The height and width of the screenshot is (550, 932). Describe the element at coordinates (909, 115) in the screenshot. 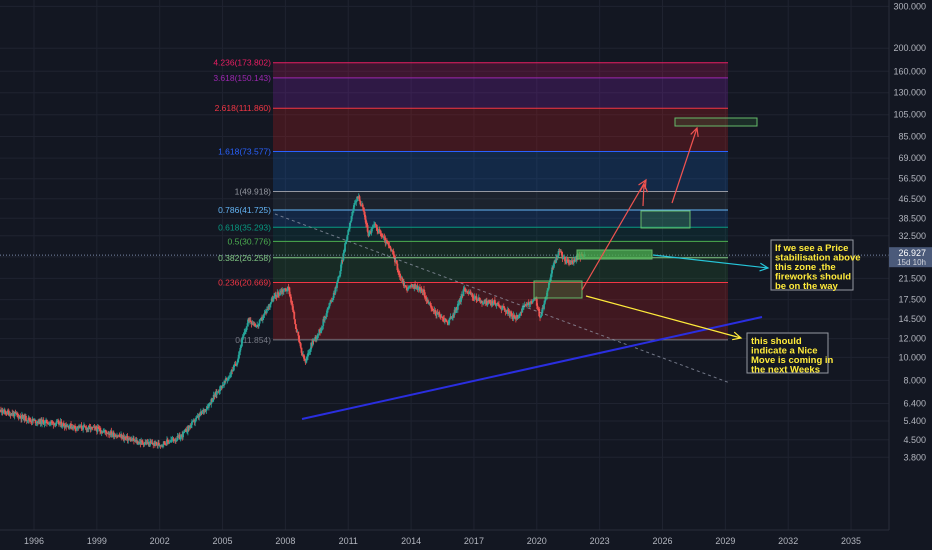

I see `price-tick-label: 105.000` at that location.